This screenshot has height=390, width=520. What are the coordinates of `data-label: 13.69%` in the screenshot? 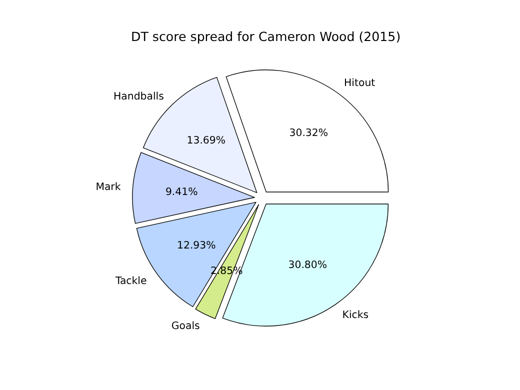 It's located at (206, 140).